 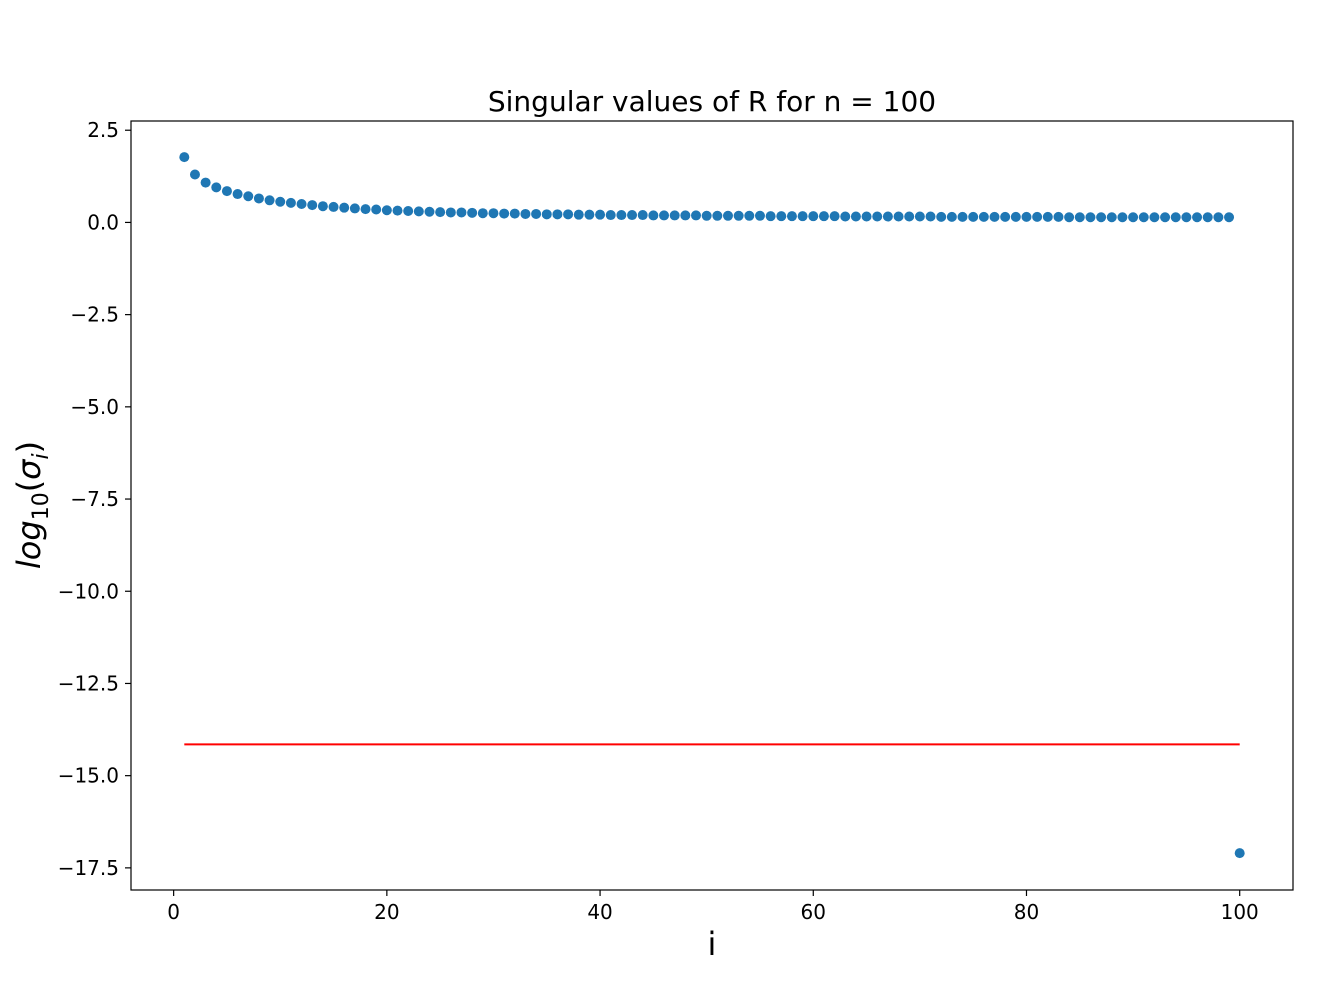 What do you see at coordinates (1026, 912) in the screenshot?
I see `x-tick-label: 80` at bounding box center [1026, 912].